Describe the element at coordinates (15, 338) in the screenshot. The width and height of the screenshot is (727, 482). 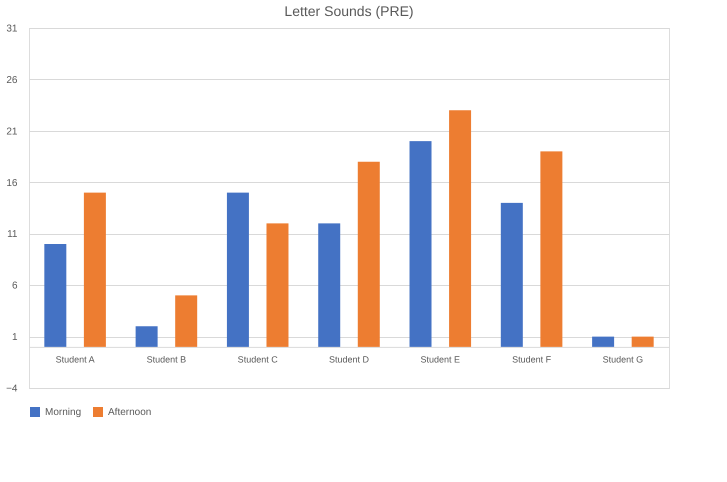
I see `y-tick-label: 1` at that location.